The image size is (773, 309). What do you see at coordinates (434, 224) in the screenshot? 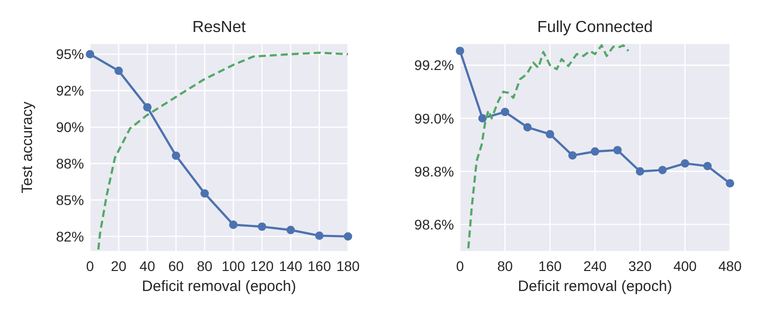
I see `y-tick-label: 98.6%` at bounding box center [434, 224].